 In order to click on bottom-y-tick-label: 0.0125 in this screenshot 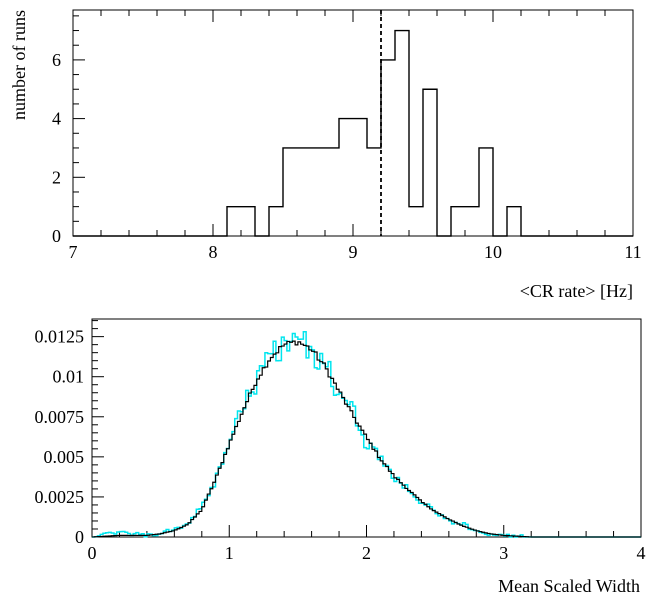, I will do `click(60, 337)`.